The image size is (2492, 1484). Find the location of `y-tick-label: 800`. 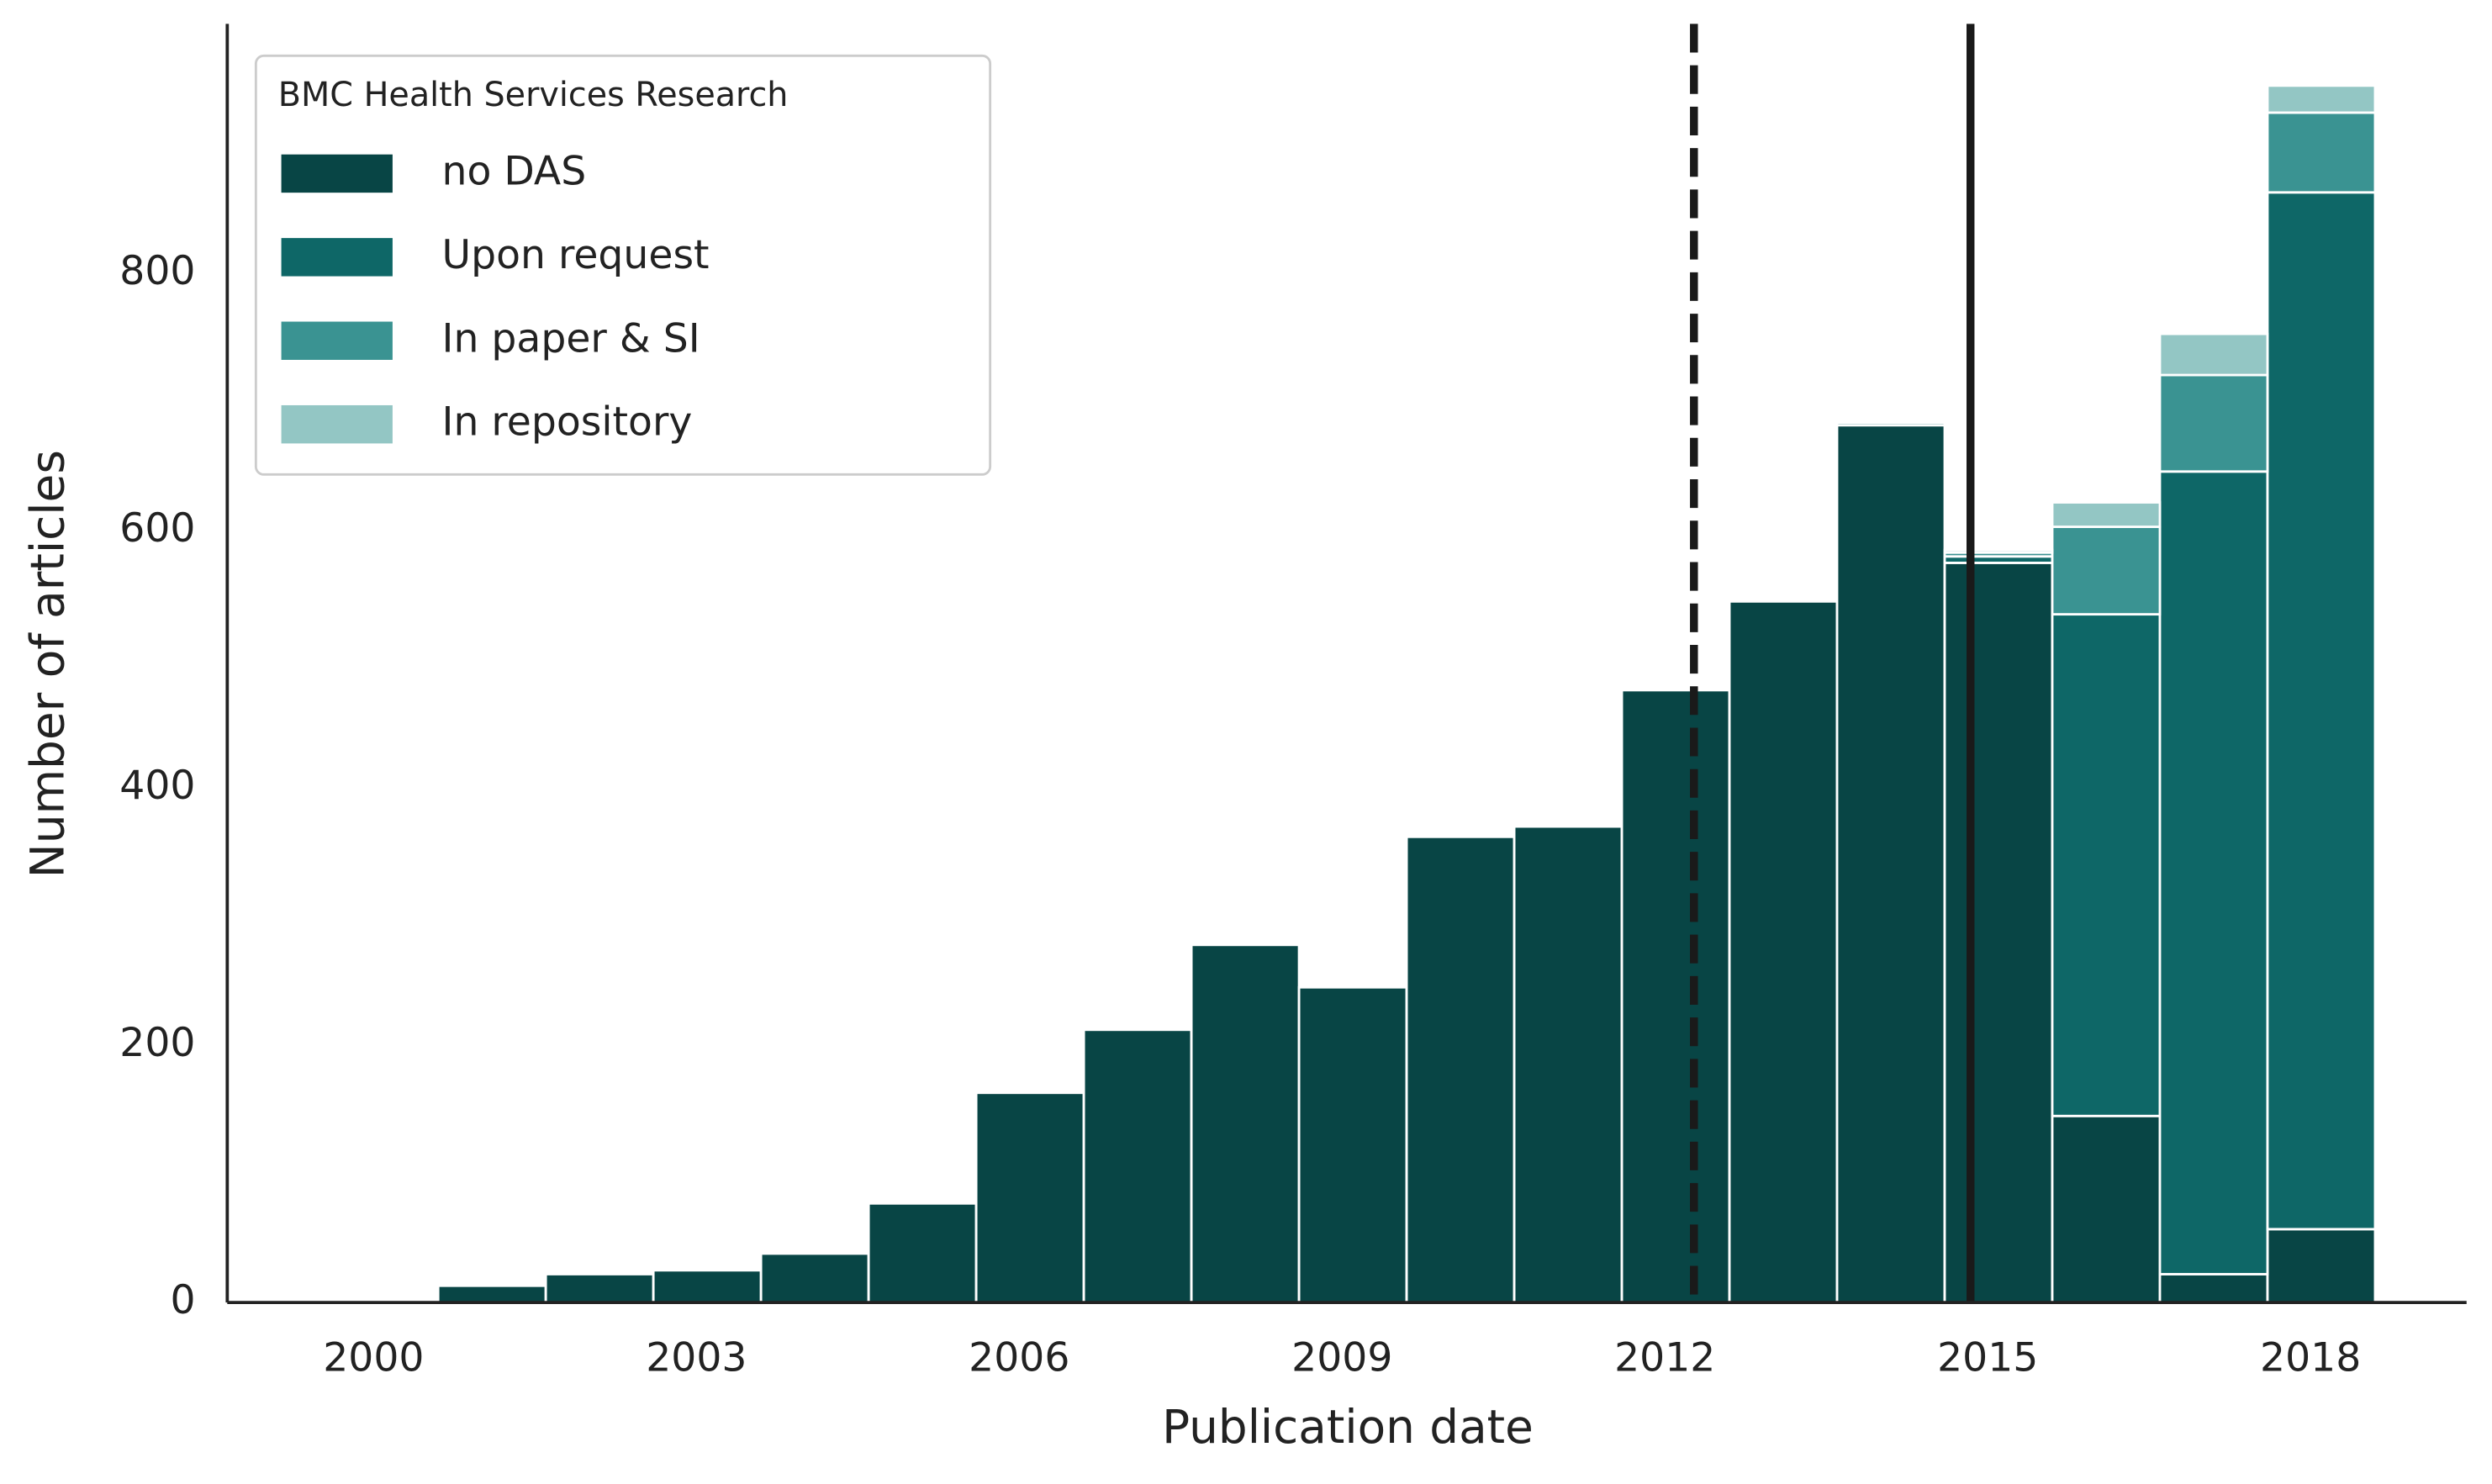

y-tick-label: 800 is located at coordinates (157, 271).